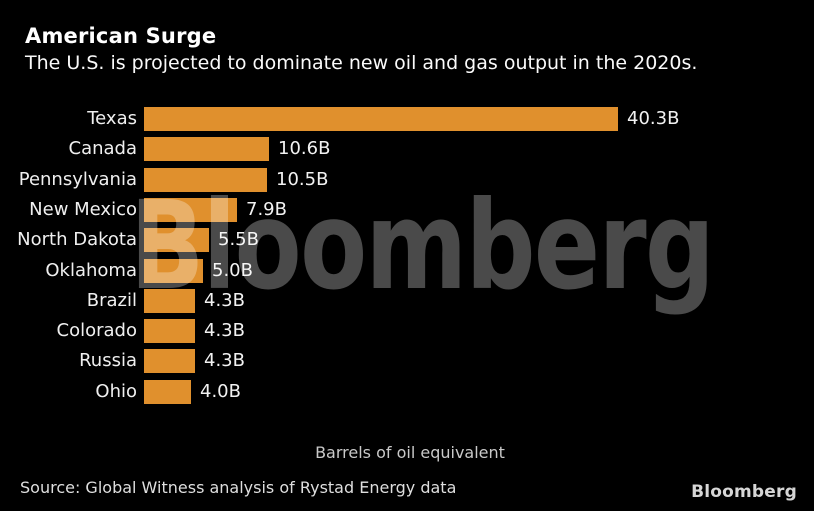  I want to click on value-label: 7.9B, so click(266, 209).